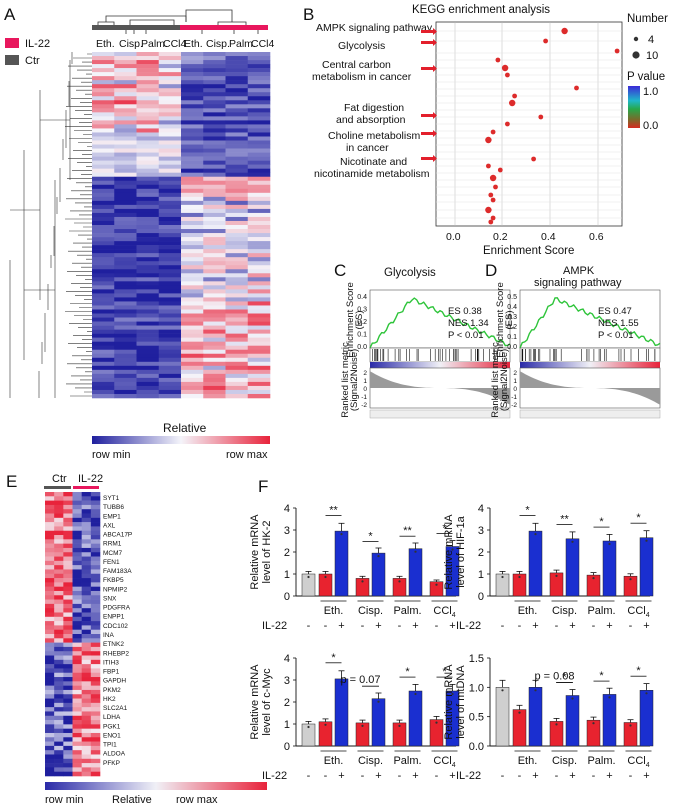 This screenshot has width=673, height=808. What do you see at coordinates (109, 525) in the screenshot?
I see `gene-label: AXL` at bounding box center [109, 525].